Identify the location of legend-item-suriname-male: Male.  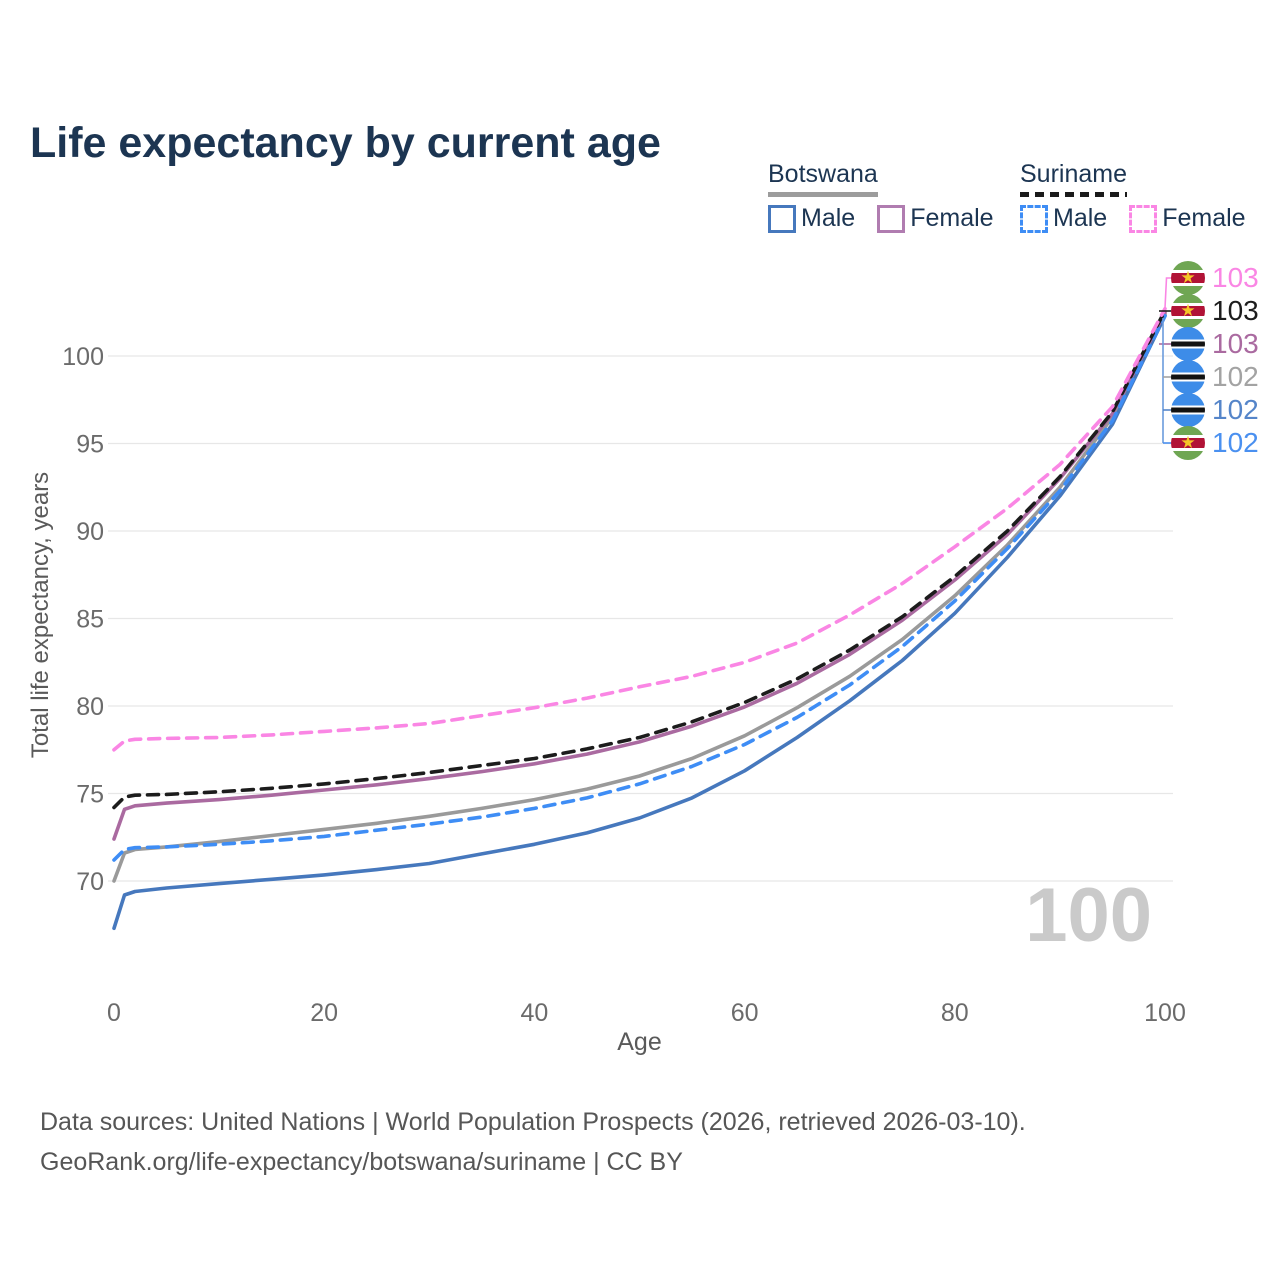
(1063, 218).